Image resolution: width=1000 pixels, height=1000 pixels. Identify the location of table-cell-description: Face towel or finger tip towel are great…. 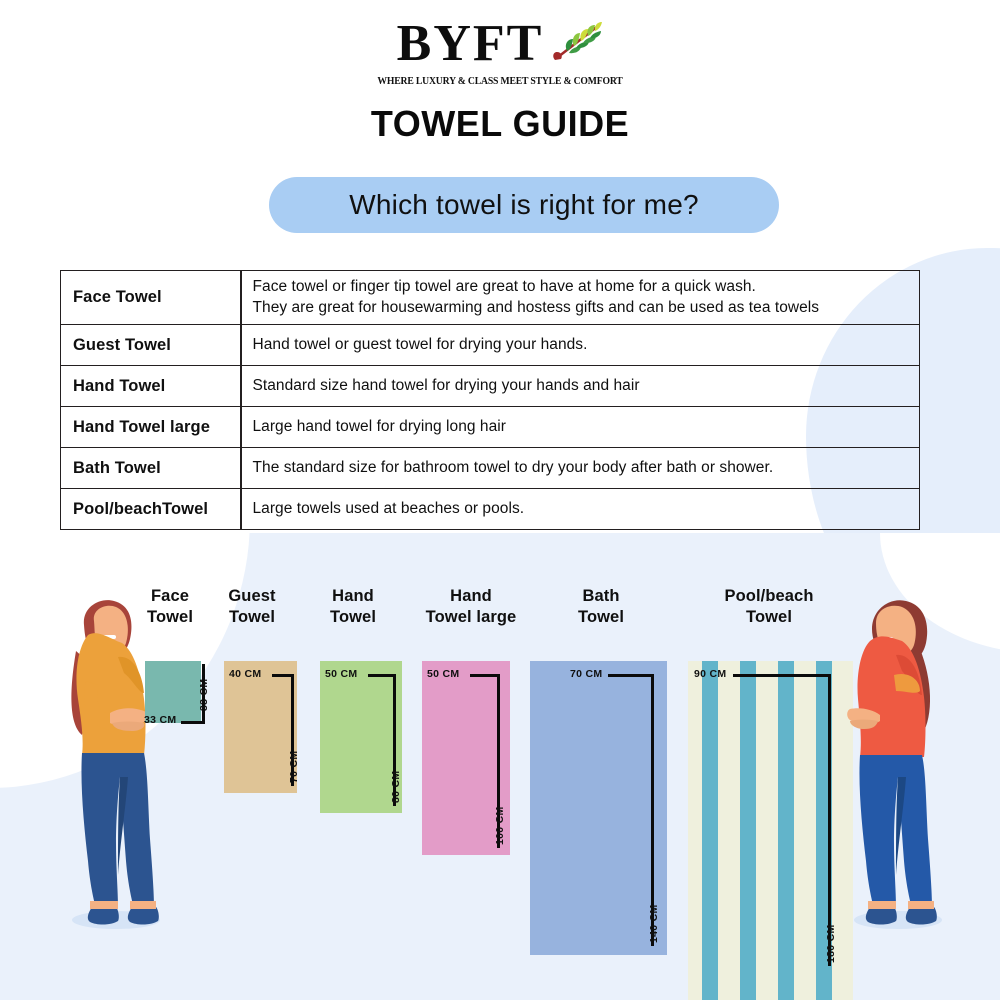
(580, 297).